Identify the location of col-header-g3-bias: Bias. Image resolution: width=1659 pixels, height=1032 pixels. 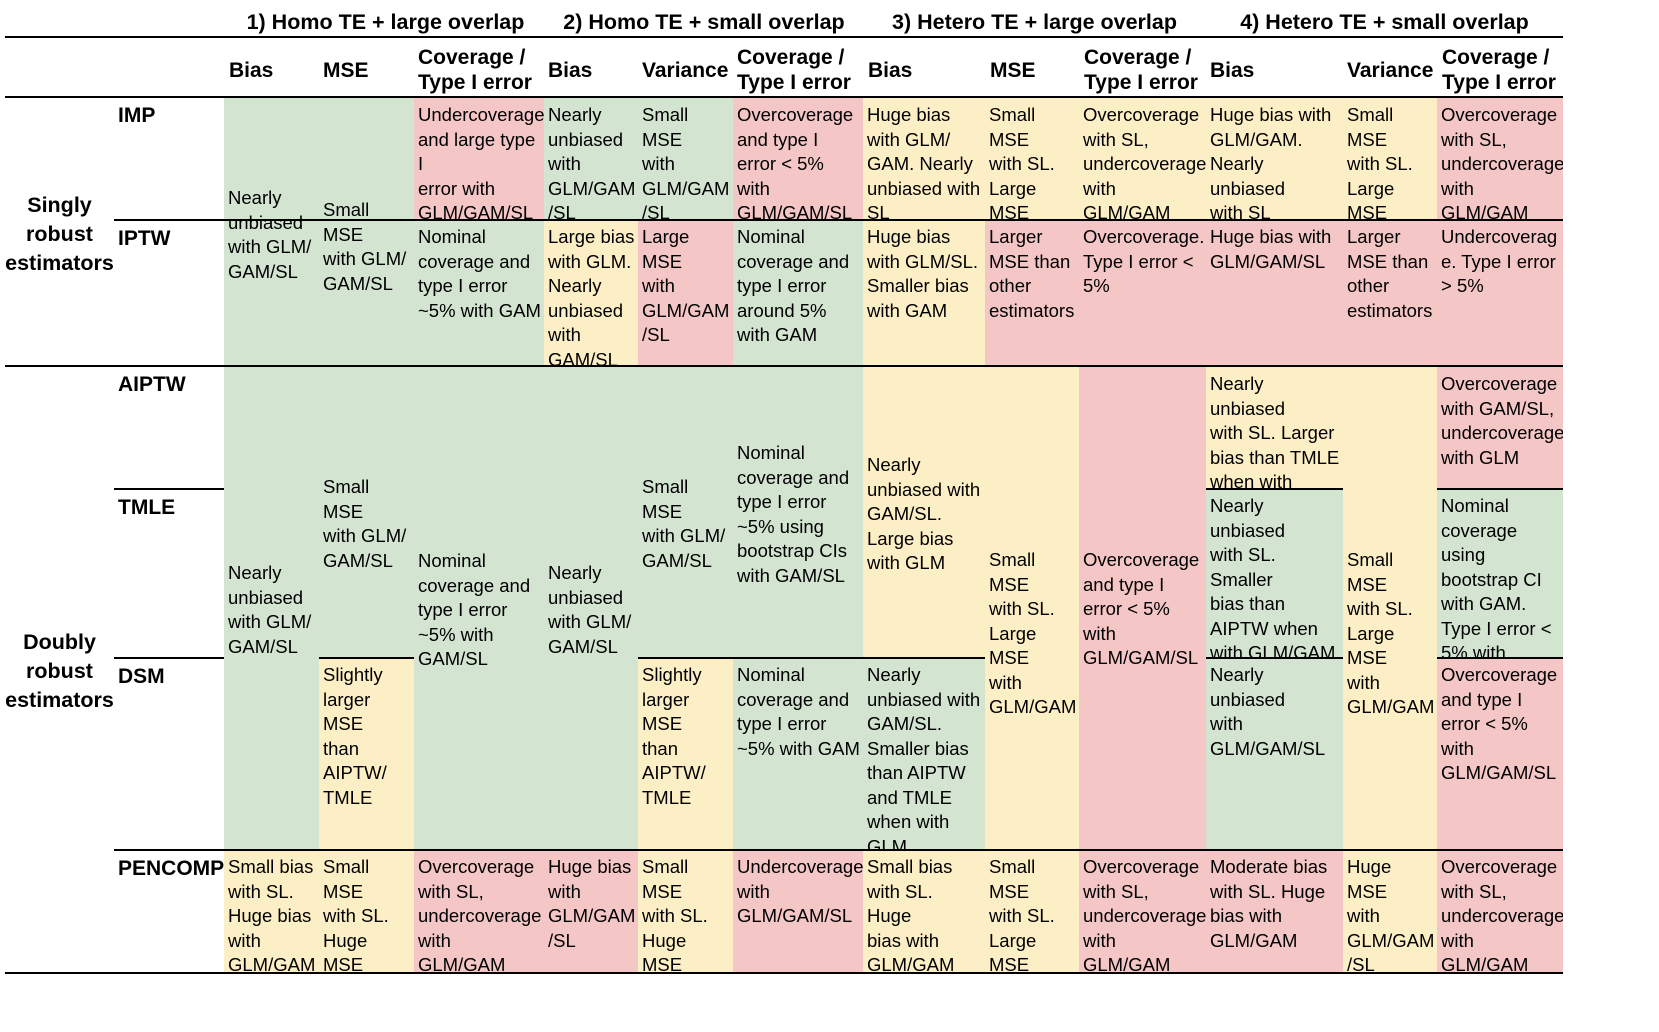
(890, 70).